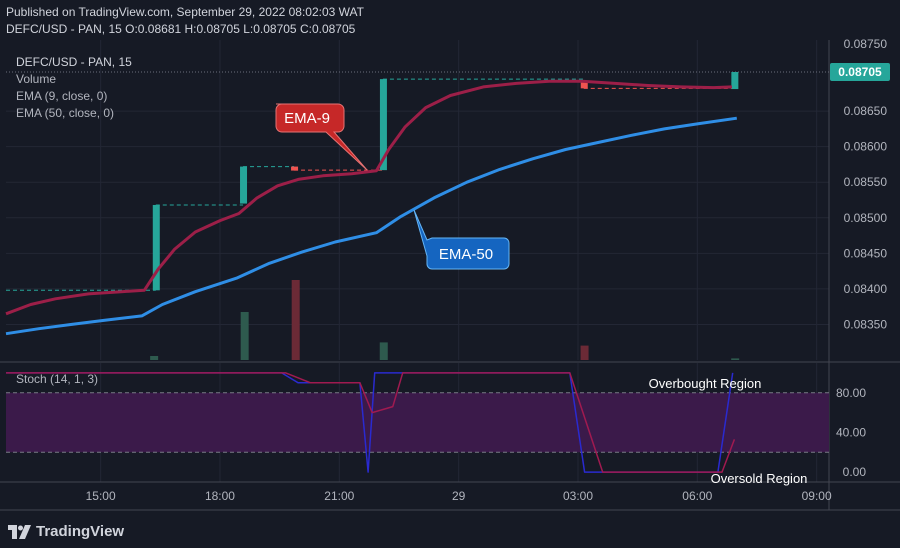 The image size is (900, 548). Describe the element at coordinates (220, 496) in the screenshot. I see `time-tick-label: 18:00` at that location.